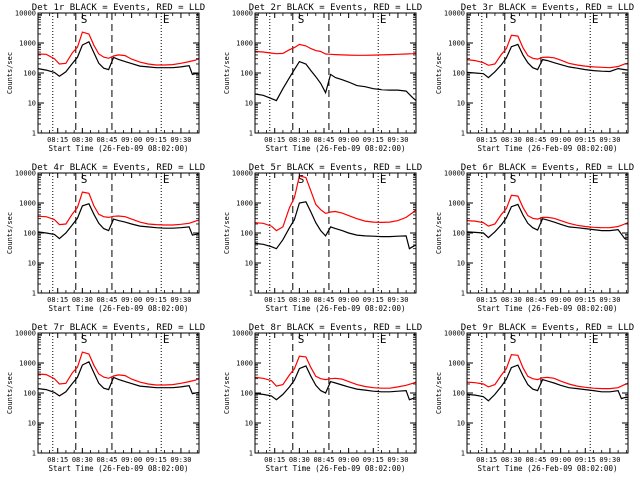  What do you see at coordinates (118, 168) in the screenshot?
I see `panel-title: Det 4r BLACK = Events, RED = LLD` at bounding box center [118, 168].